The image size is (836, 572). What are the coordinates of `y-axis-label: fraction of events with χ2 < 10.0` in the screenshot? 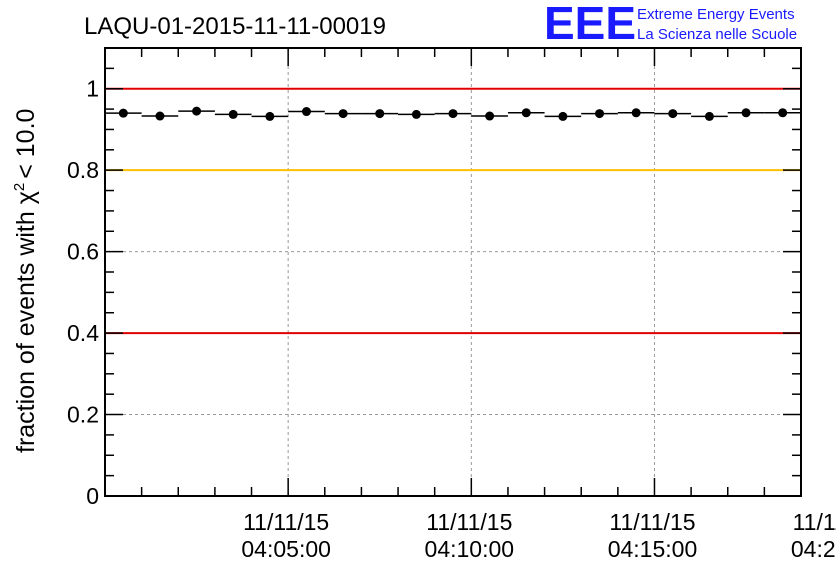 It's located at (25, 281).